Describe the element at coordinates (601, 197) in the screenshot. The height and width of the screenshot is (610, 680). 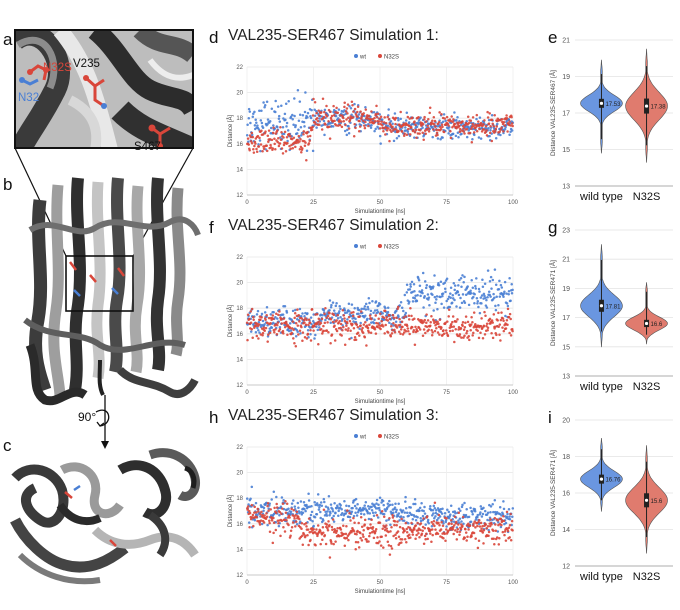
I see `category-label-wild-type: wild type` at that location.